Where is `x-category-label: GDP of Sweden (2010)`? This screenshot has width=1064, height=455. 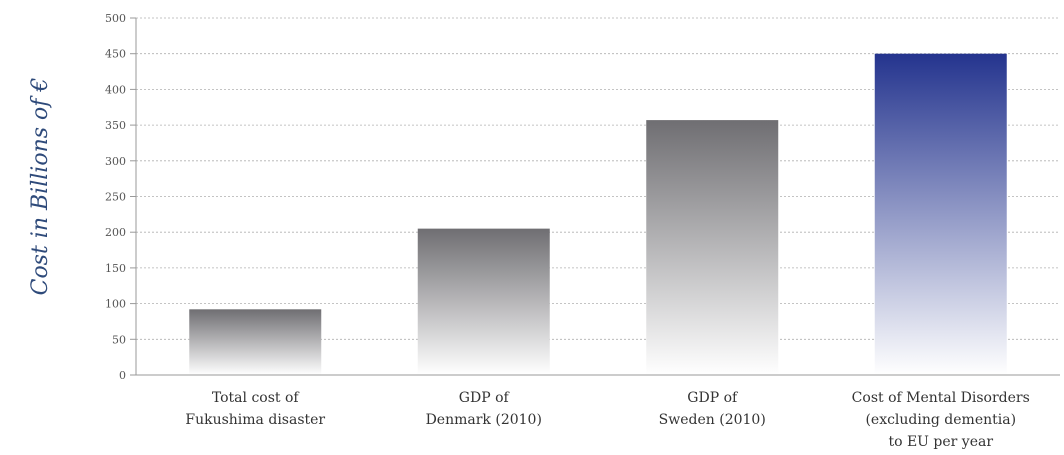
x-category-label: GDP of Sweden (2010) is located at coordinates (712, 409).